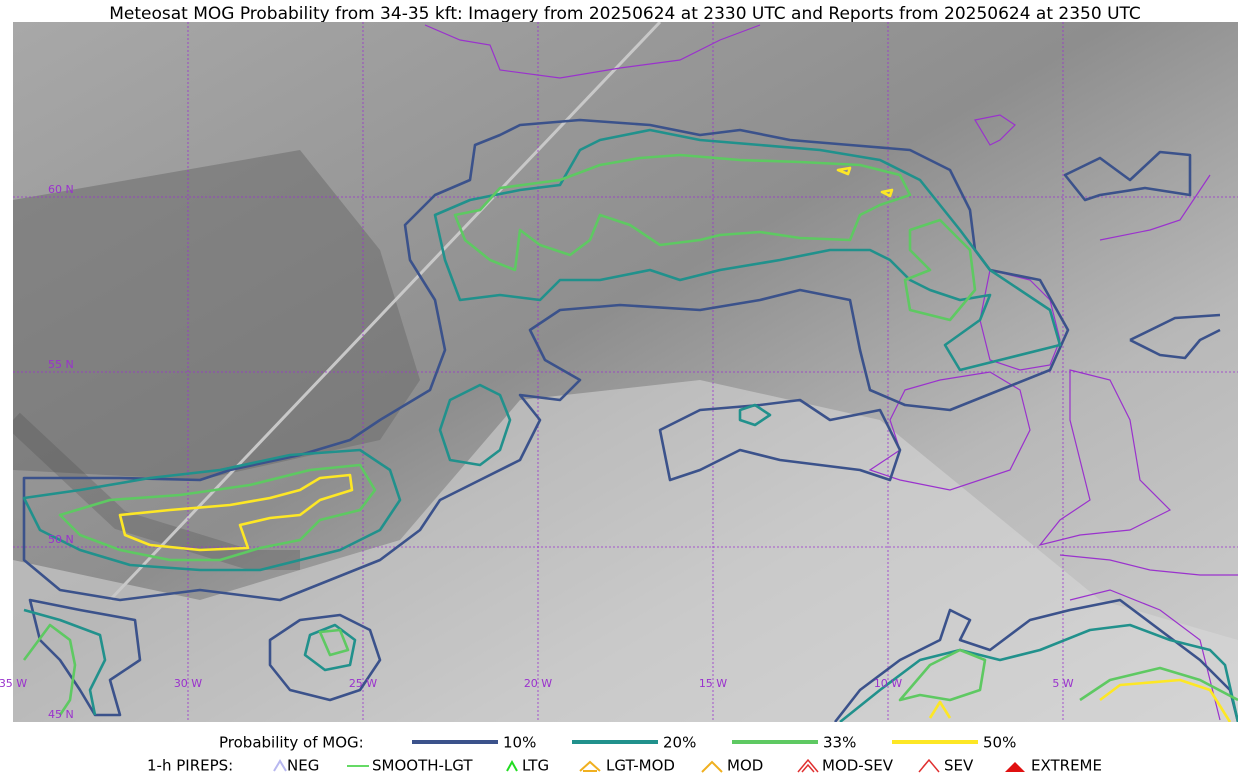 The height and width of the screenshot is (782, 1250). Describe the element at coordinates (888, 683) in the screenshot. I see `longitude-label: 10 W` at that location.